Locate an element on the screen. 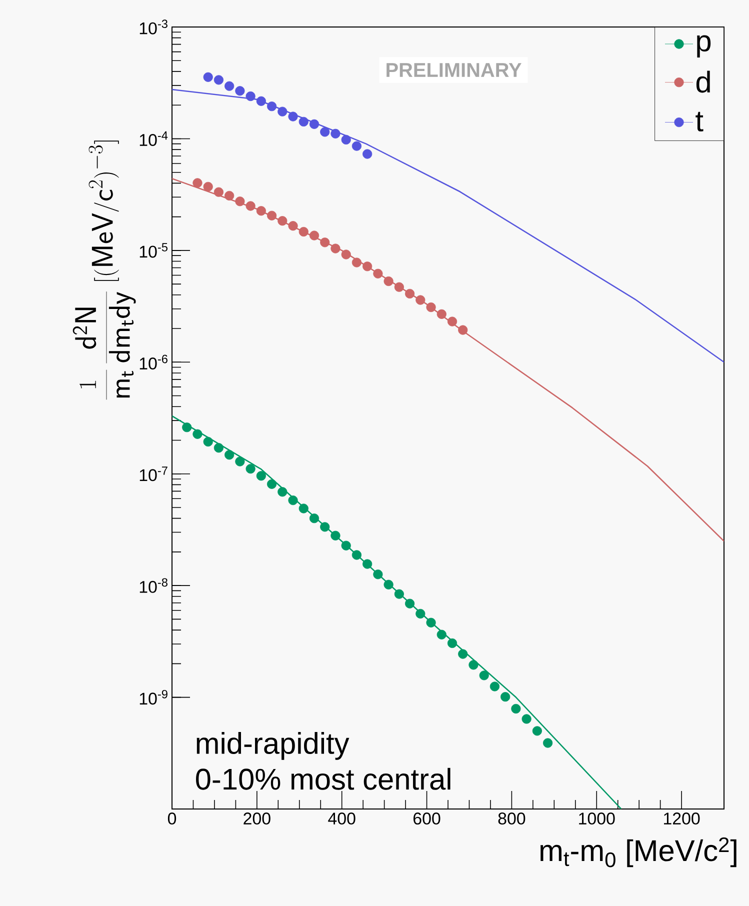 The height and width of the screenshot is (906, 749). x-tick-label: 0 is located at coordinates (172, 818).